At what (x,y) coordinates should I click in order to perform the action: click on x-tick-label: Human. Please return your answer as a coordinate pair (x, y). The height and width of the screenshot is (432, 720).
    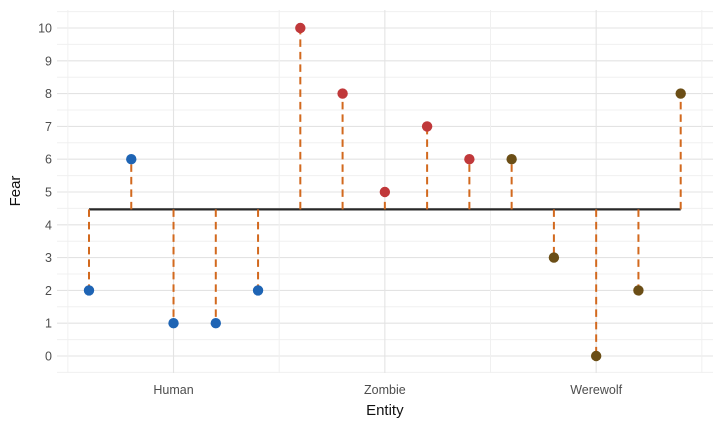
    Looking at the image, I should click on (173, 390).